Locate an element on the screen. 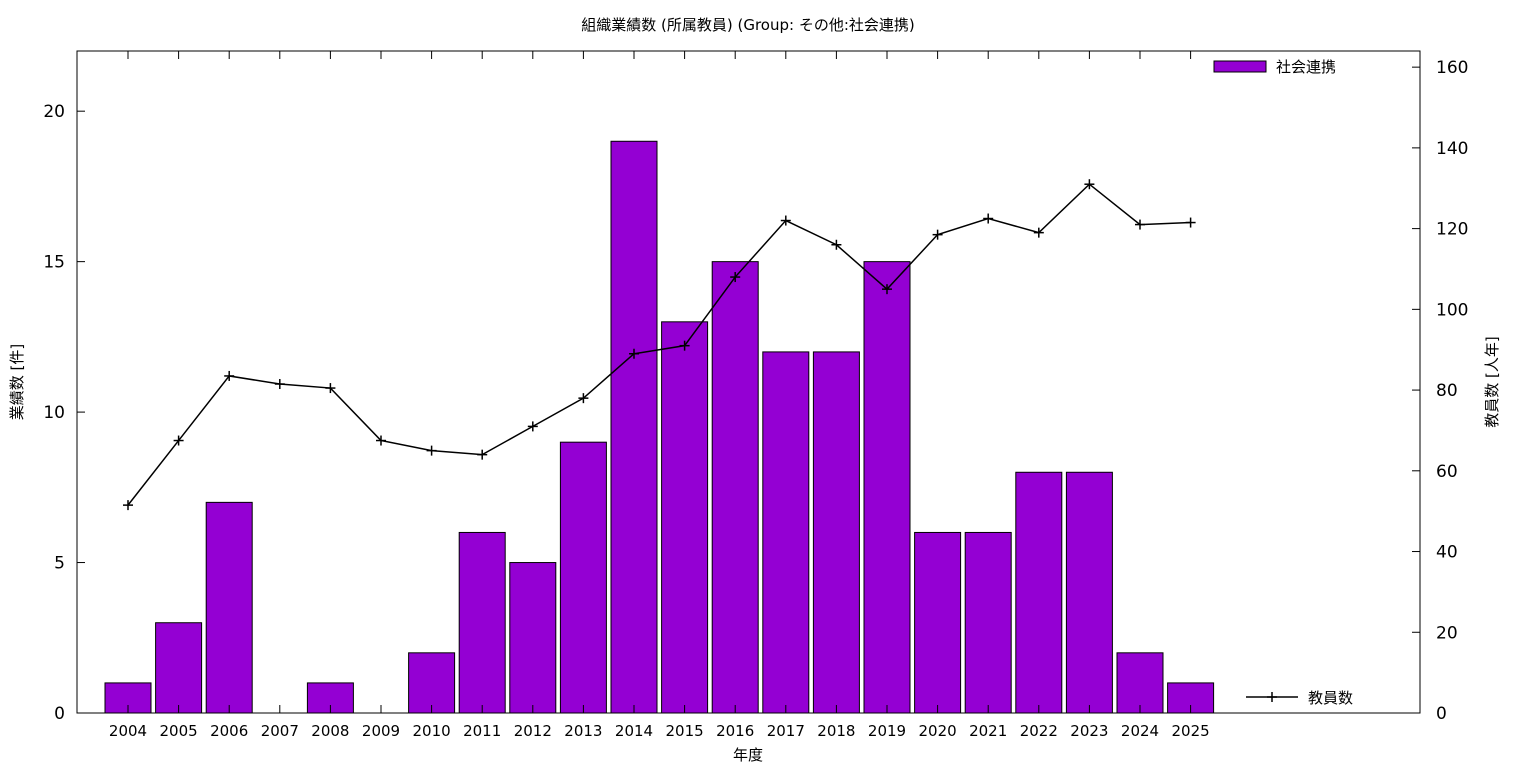 The height and width of the screenshot is (768, 1536). x-tick-label: 2004 is located at coordinates (128, 731).